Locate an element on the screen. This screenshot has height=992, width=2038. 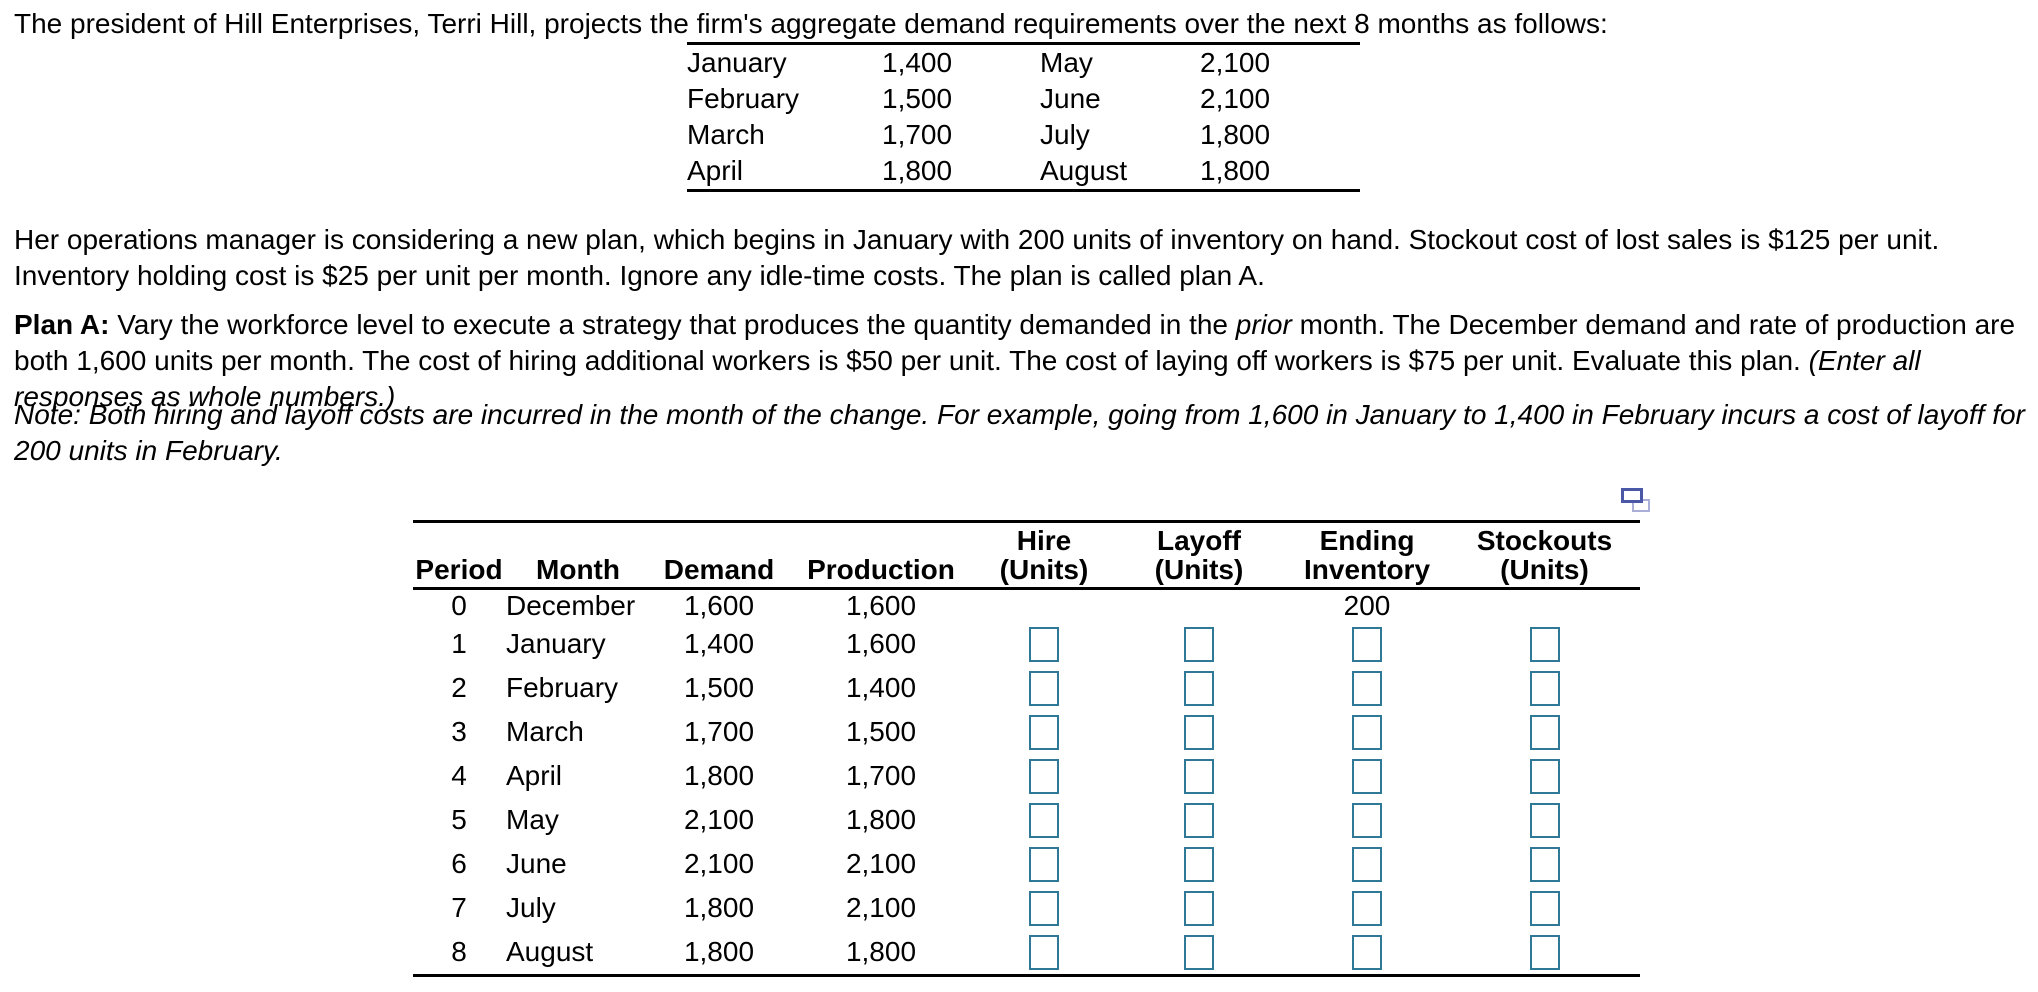
header-stockouts: Stockouts (Units) is located at coordinates (1544, 555).